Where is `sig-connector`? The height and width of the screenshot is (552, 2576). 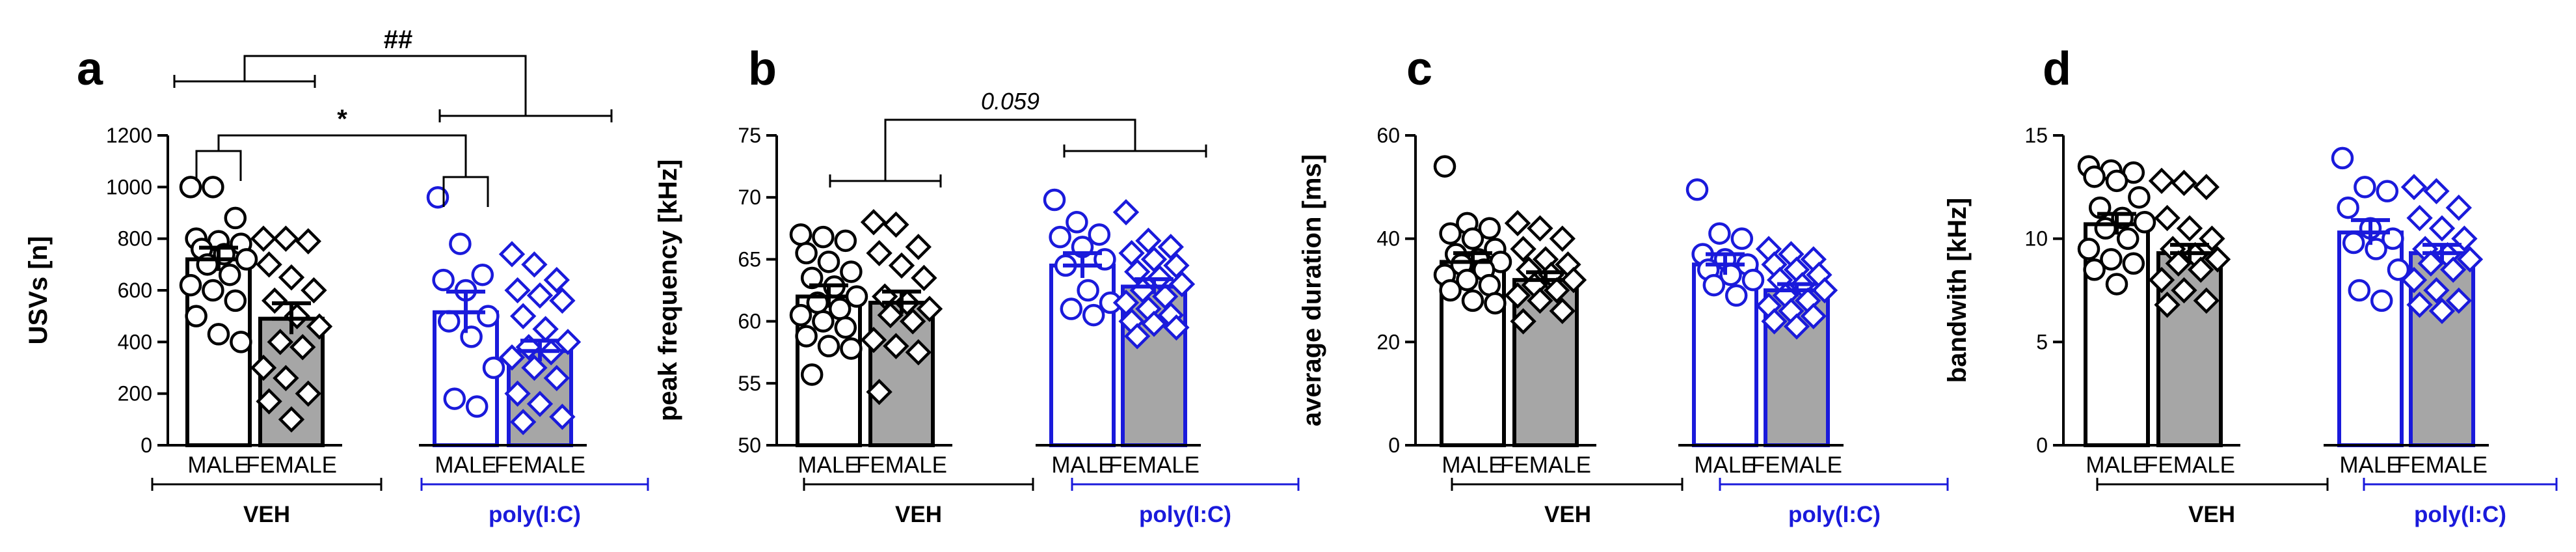 sig-connector is located at coordinates (342, 155).